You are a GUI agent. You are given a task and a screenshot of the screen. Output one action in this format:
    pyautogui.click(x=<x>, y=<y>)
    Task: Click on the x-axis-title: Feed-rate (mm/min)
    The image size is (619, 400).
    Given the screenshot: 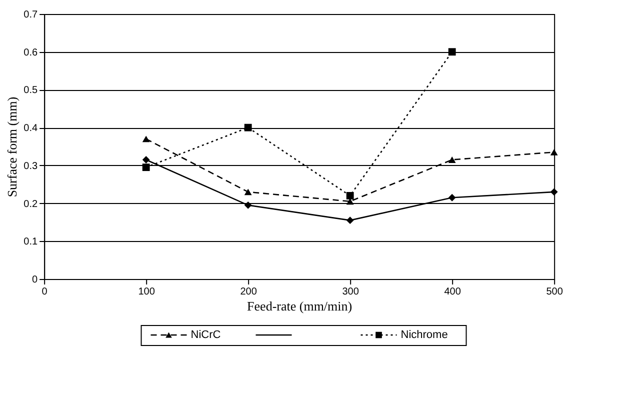 What is the action you would take?
    pyautogui.click(x=299, y=306)
    